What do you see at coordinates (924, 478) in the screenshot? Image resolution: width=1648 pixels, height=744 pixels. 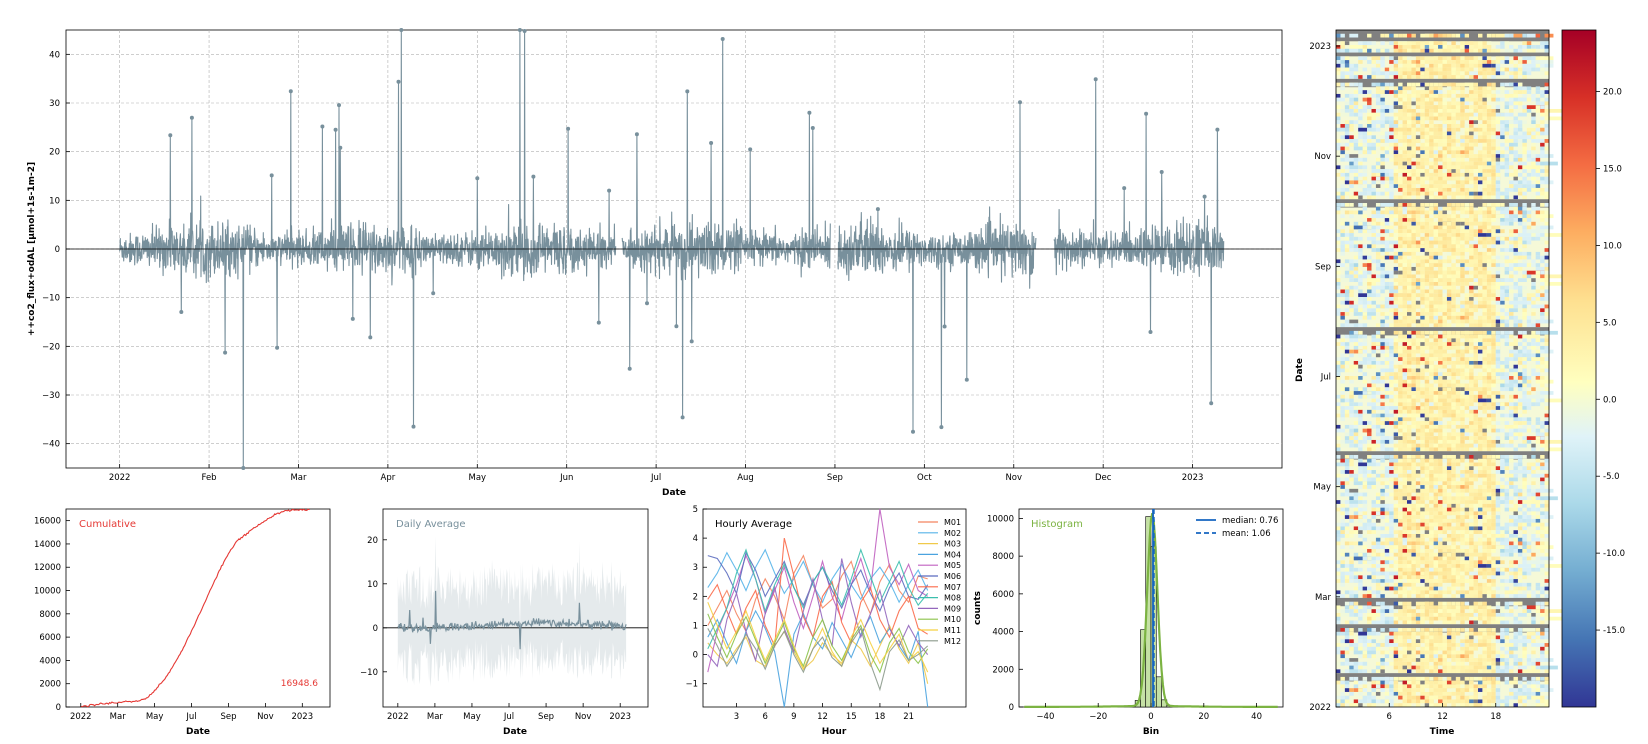 I see `timeseries-xtick-label: Oct` at bounding box center [924, 478].